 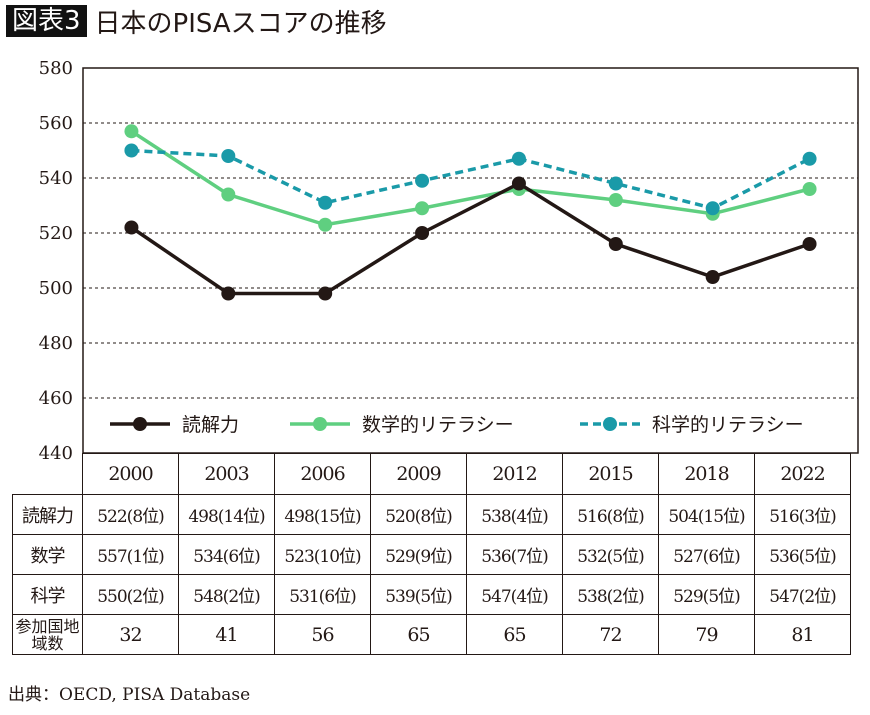 What do you see at coordinates (47, 514) in the screenshot?
I see `row-label: 読解力` at bounding box center [47, 514].